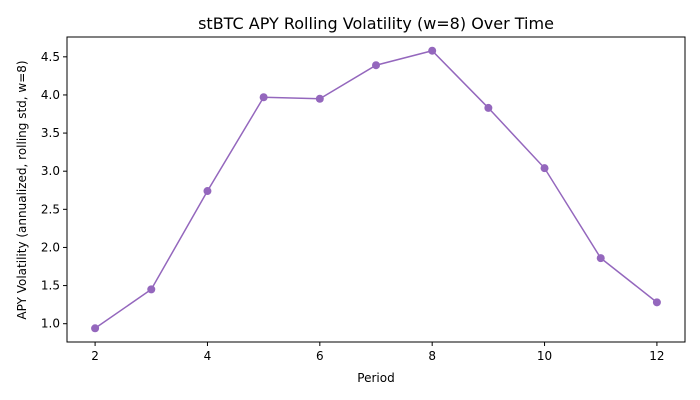 This screenshot has height=400, width=700. I want to click on x-axis: 2 4 6 8 10 12, so click(378, 352).